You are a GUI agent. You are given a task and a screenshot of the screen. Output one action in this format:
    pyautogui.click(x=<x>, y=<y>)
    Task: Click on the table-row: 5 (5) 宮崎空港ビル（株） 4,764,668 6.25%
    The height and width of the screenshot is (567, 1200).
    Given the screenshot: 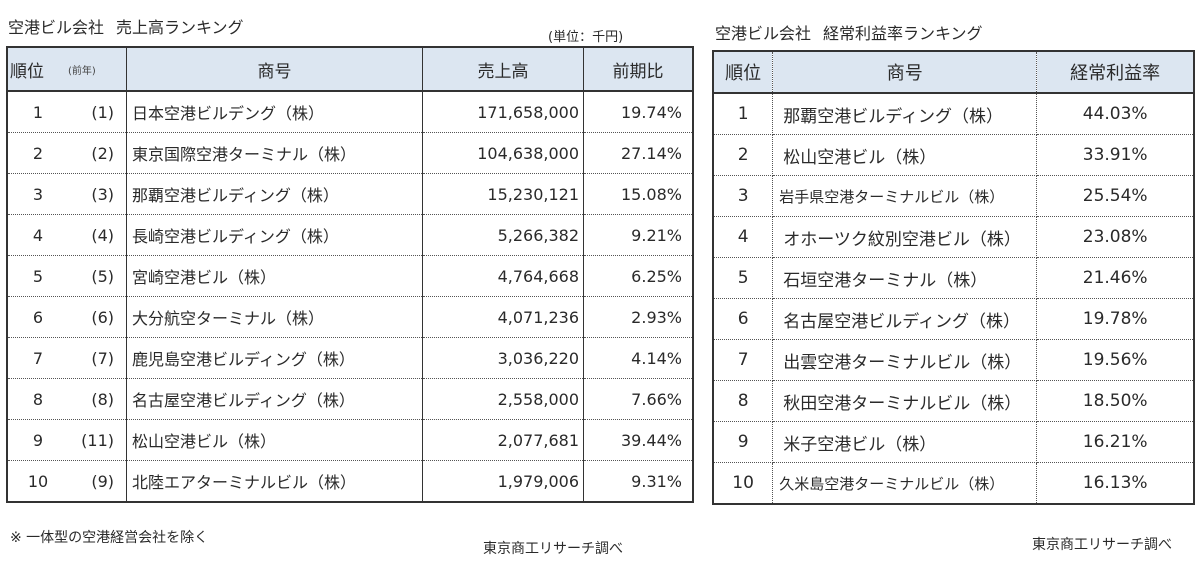 What is the action you would take?
    pyautogui.click(x=350, y=276)
    